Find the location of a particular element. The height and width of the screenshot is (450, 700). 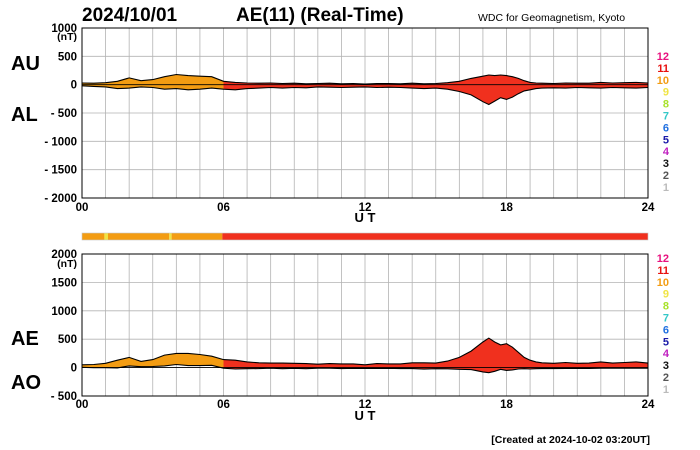

coverage-frame is located at coordinates (365, 236).